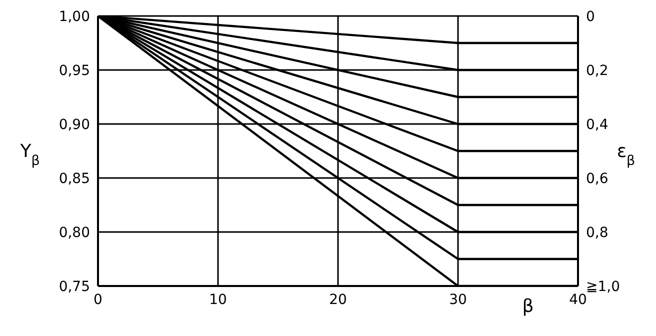 The height and width of the screenshot is (336, 656). Describe the element at coordinates (29, 155) in the screenshot. I see `y-axis-title: Y$_{β}$` at that location.